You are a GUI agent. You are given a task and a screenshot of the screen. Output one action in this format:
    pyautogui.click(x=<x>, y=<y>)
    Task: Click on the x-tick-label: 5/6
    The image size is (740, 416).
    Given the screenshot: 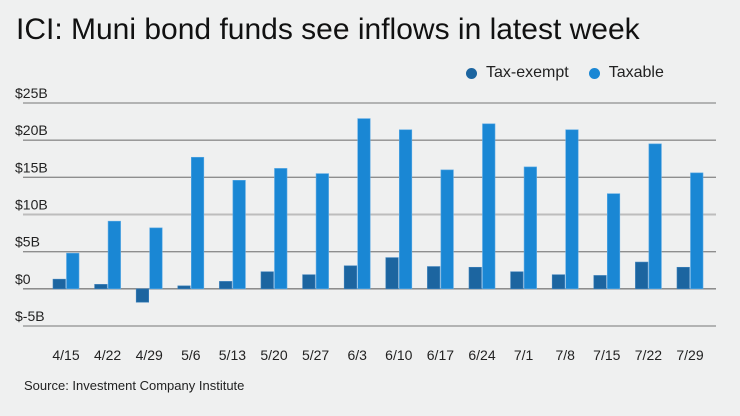 What is the action you would take?
    pyautogui.click(x=191, y=355)
    